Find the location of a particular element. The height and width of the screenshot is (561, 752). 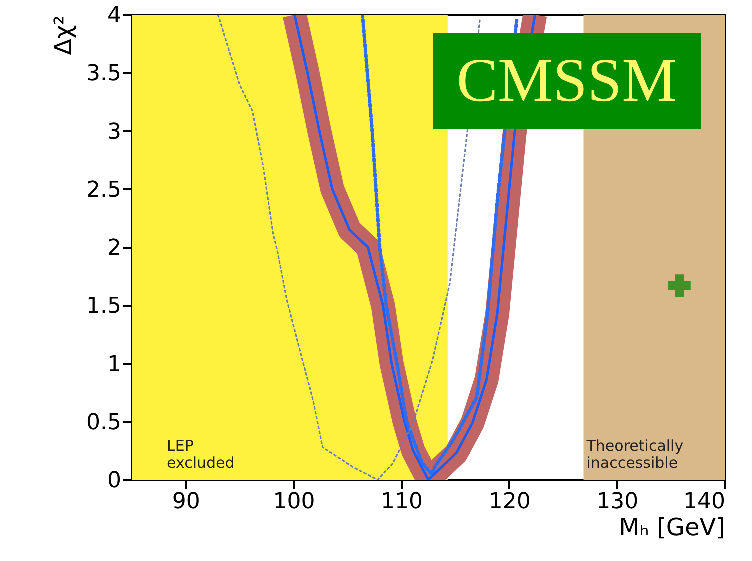

x-tick-label: 100 is located at coordinates (294, 502).